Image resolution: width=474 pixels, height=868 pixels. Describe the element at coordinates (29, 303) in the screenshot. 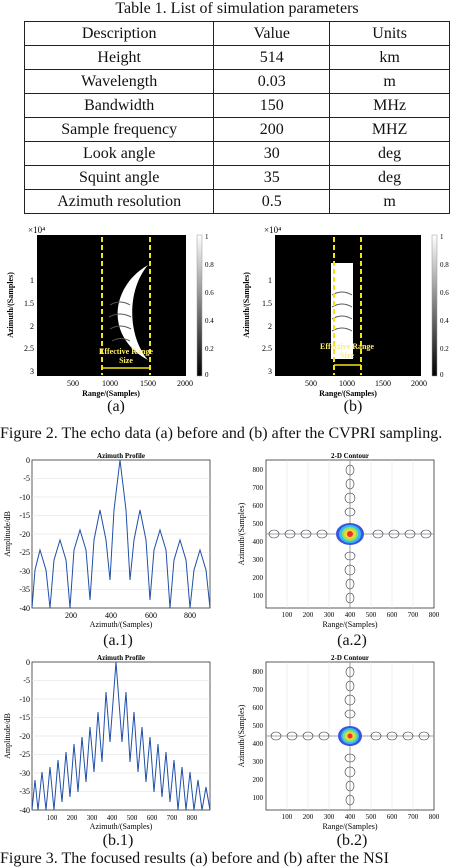

I see `ytick-label: 1.5` at that location.